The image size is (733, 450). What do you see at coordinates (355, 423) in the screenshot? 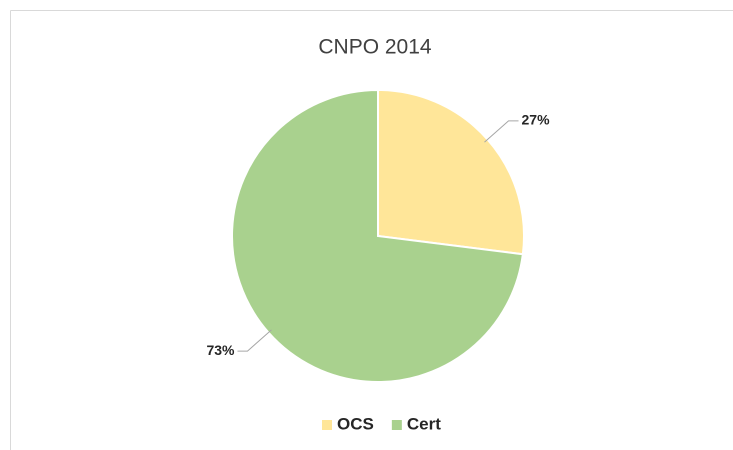
I see `legend-label: OCS` at bounding box center [355, 423].